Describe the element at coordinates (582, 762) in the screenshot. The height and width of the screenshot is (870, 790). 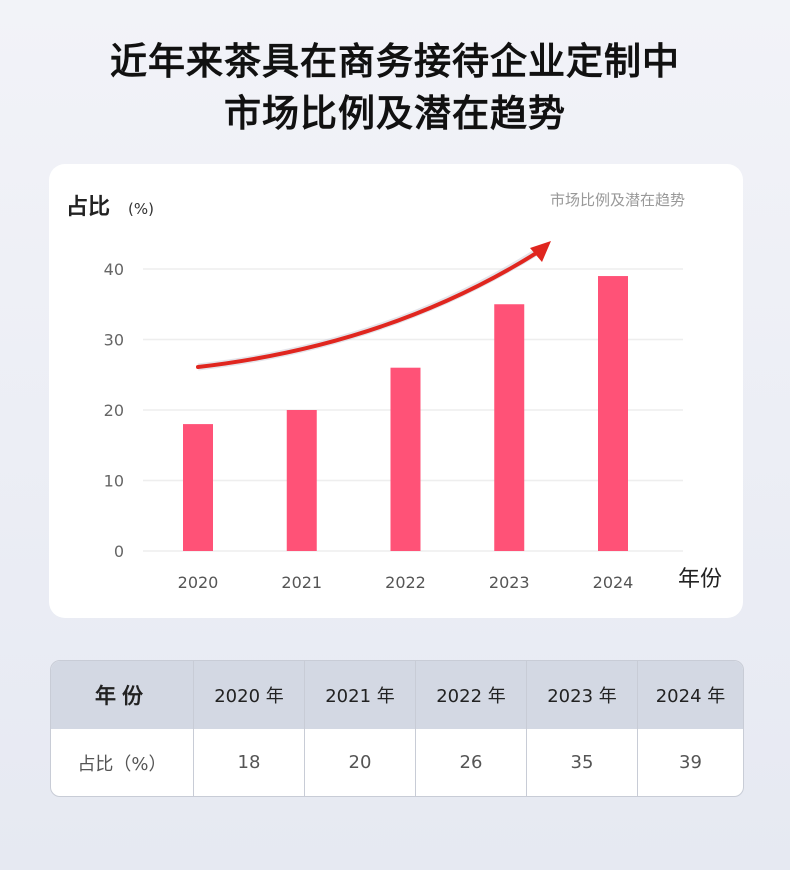
I see `table-cell: 35` at that location.